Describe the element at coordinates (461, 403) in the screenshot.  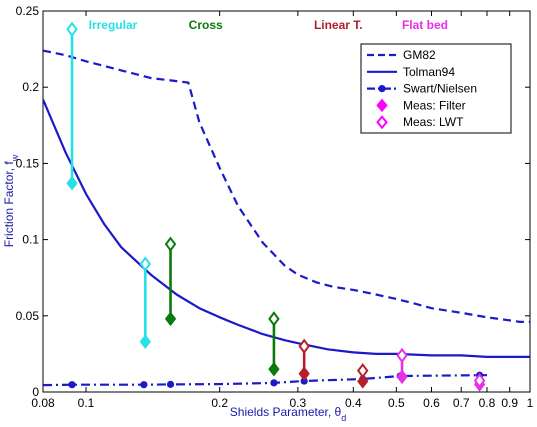
I see `x-tick-label: 0.7` at that location.